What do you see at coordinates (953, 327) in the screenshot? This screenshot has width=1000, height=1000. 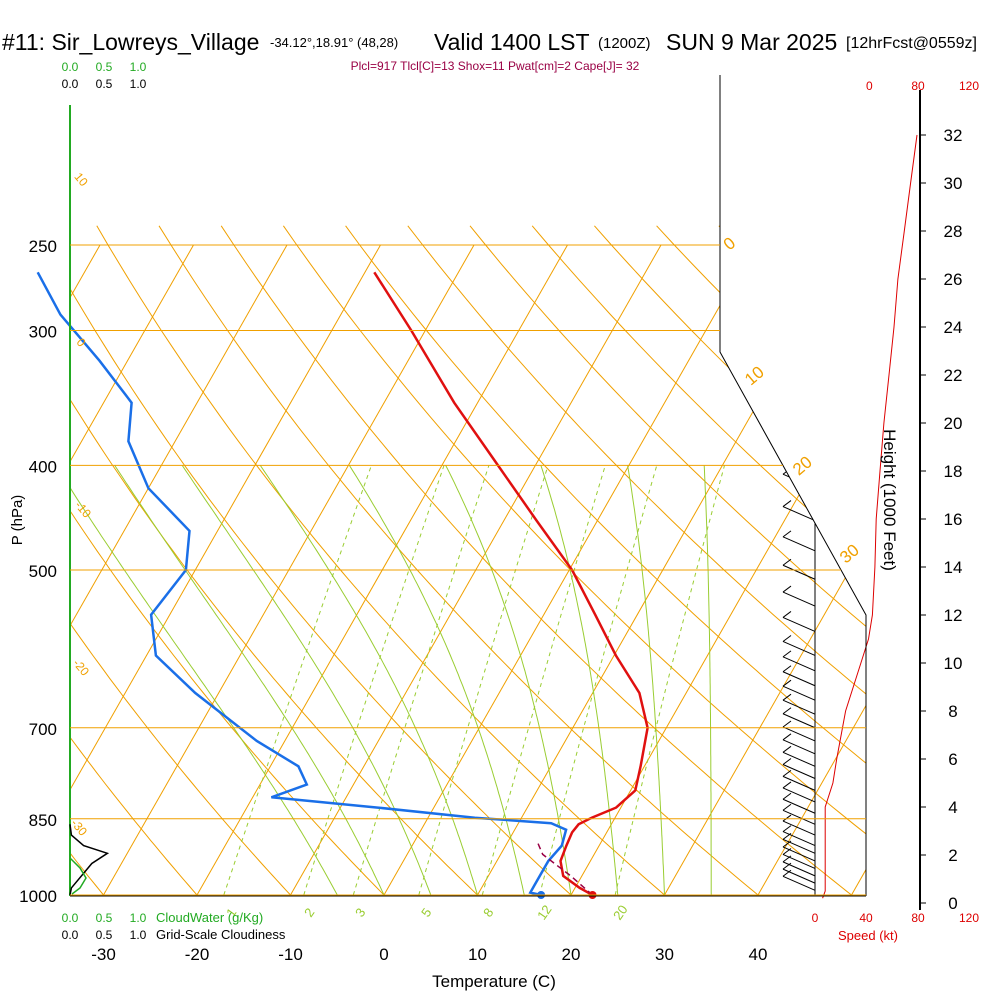 I see `height-tick-label: 24` at bounding box center [953, 327].